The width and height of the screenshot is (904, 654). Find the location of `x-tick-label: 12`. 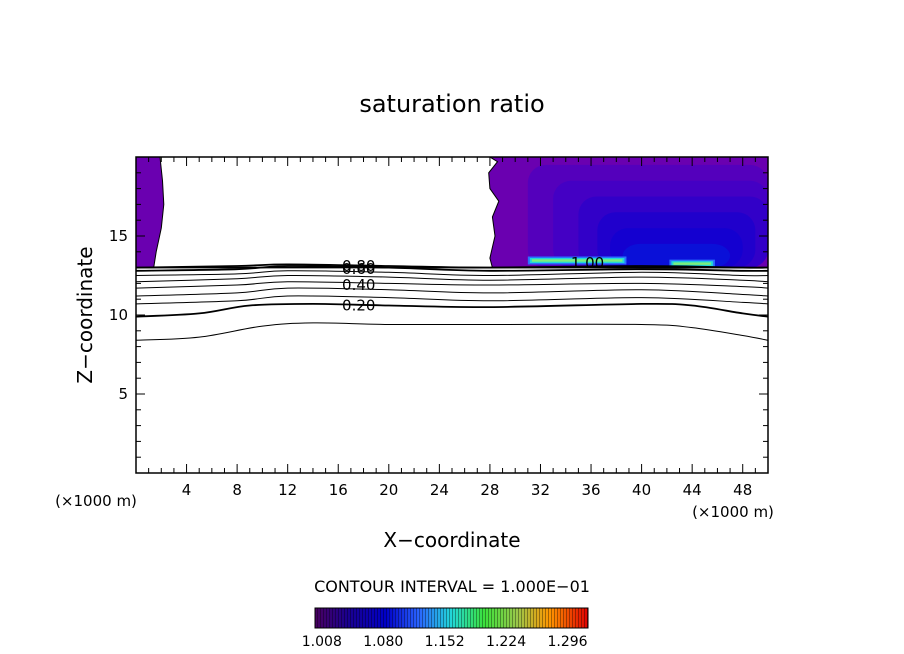

x-tick-label: 12 is located at coordinates (287, 490).